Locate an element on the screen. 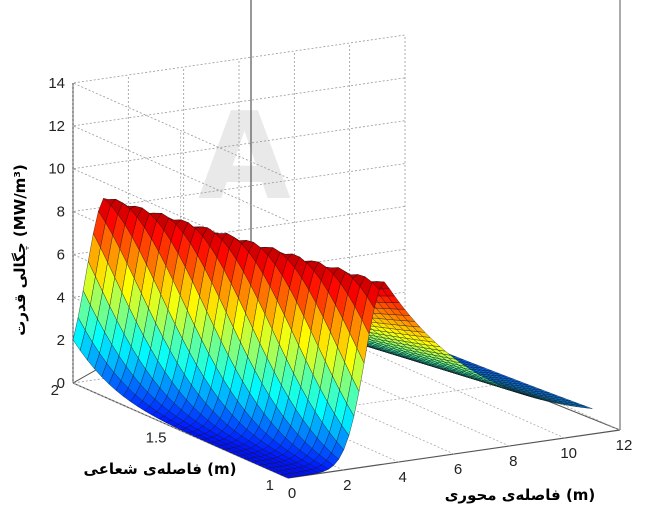 This screenshot has height=509, width=654. z-tick-label: 4 is located at coordinates (61, 297).